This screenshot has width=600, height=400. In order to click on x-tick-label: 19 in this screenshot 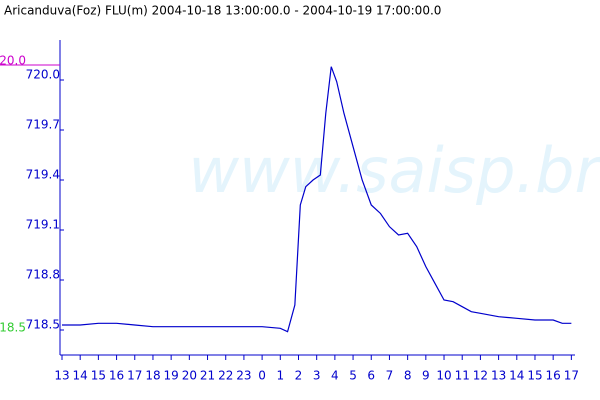, I will do `click(171, 376)`.